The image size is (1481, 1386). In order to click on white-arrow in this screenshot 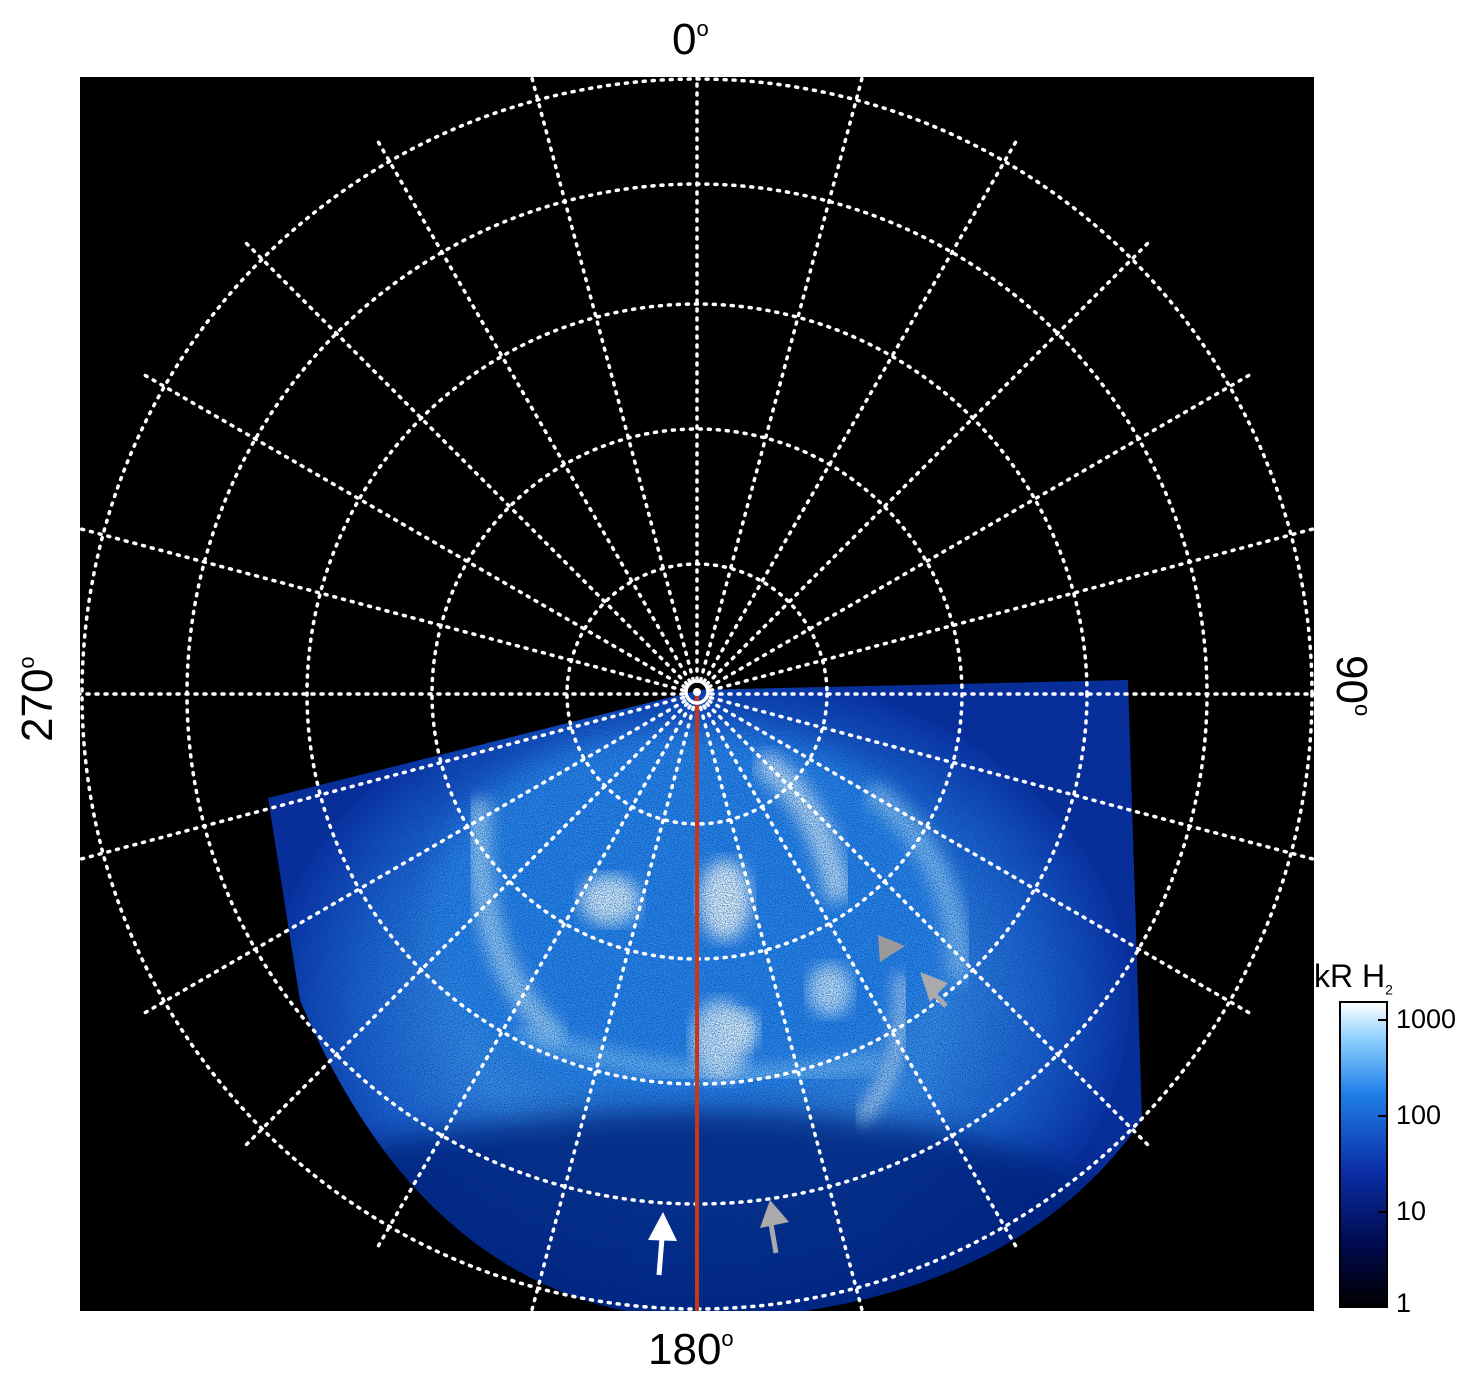, I will do `click(662, 1244)`.